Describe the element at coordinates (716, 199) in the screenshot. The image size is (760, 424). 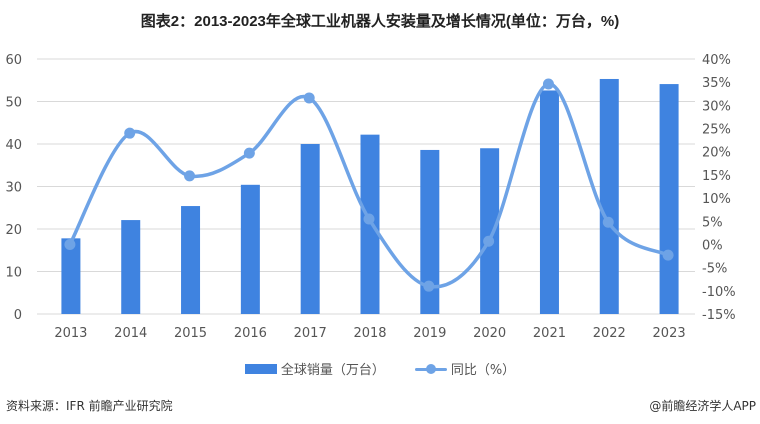
I see `right-tick-label: 10%` at that location.